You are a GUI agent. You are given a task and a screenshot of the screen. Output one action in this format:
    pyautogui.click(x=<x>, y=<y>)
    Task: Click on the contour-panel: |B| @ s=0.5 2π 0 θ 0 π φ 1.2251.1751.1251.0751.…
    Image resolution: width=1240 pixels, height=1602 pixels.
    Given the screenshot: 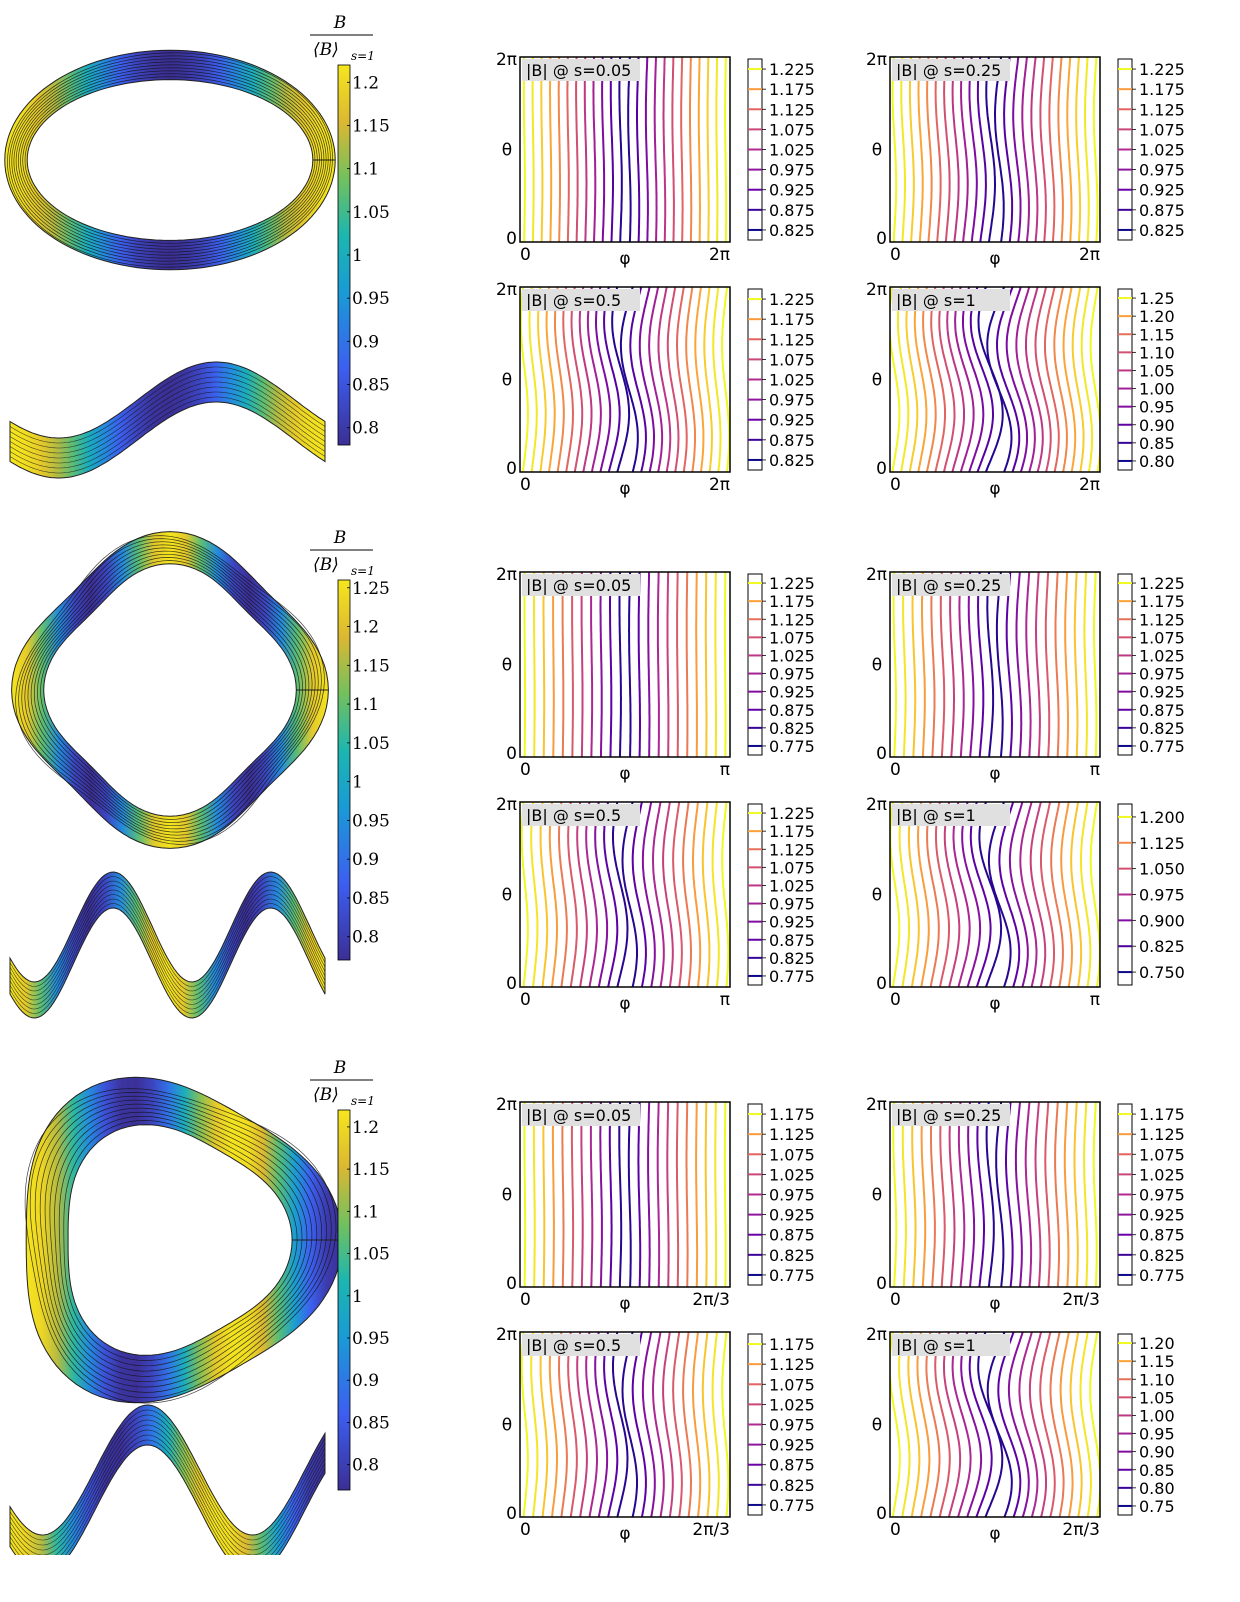 What is the action you would take?
    pyautogui.click(x=655, y=904)
    